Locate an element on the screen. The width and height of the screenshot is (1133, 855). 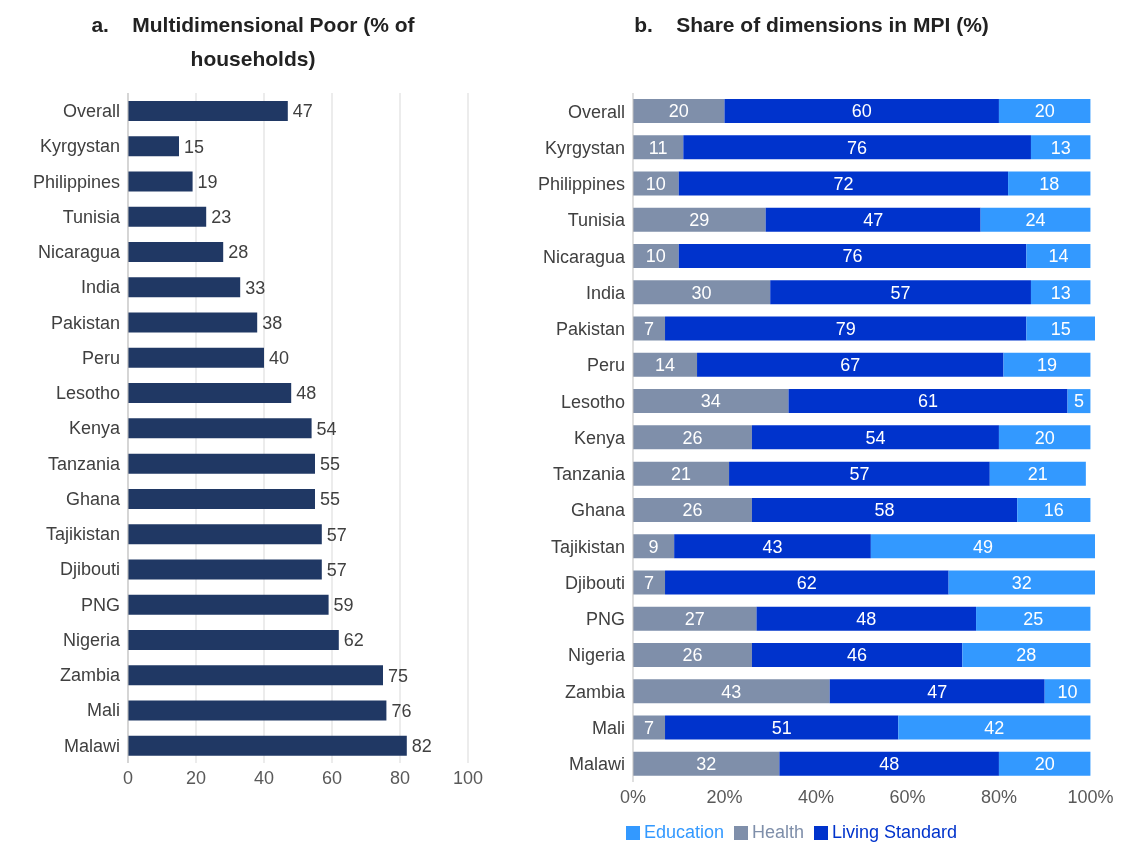
legend-label: Education is located at coordinates (683, 832).